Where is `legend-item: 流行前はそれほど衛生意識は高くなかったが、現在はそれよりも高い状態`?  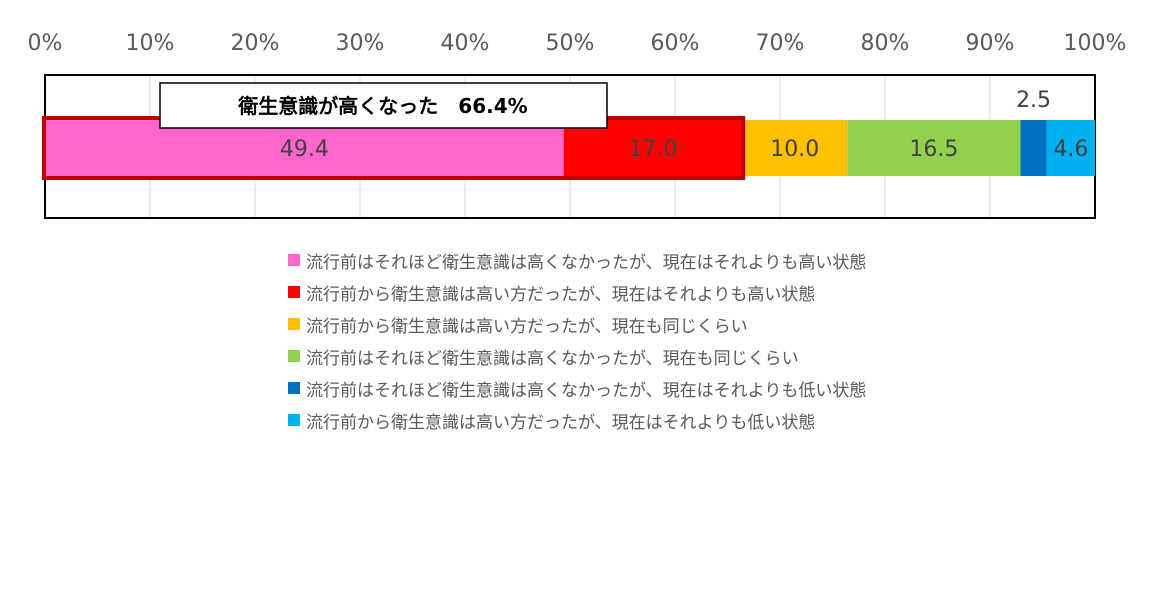 legend-item: 流行前はそれほど衛生意識は高くなかったが、現在はそれよりも高い状態 is located at coordinates (577, 260).